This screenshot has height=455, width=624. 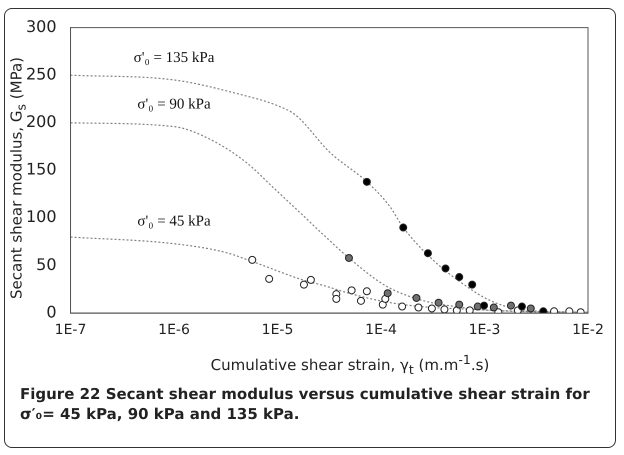 I want to click on y-tick-label: 50, so click(x=46, y=264).